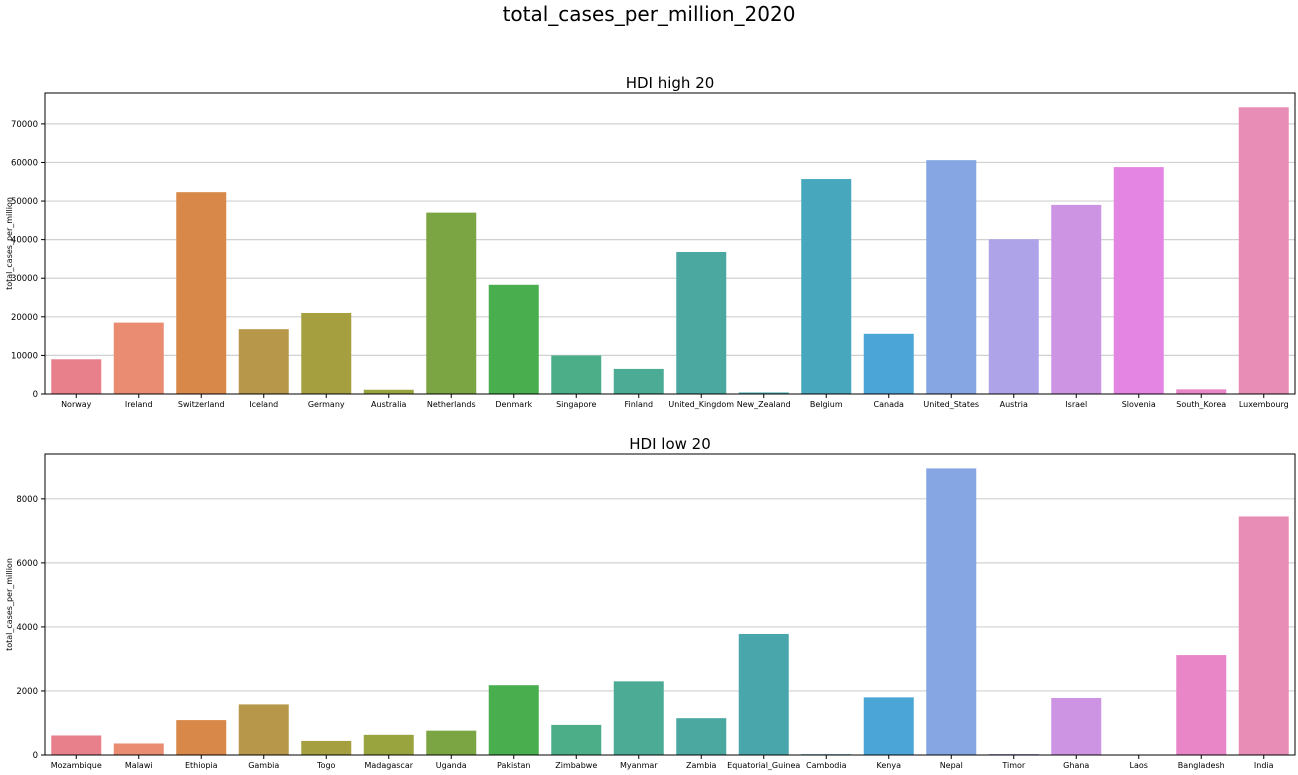  Describe the element at coordinates (326, 765) in the screenshot. I see `x-tick-label: Togo` at that location.